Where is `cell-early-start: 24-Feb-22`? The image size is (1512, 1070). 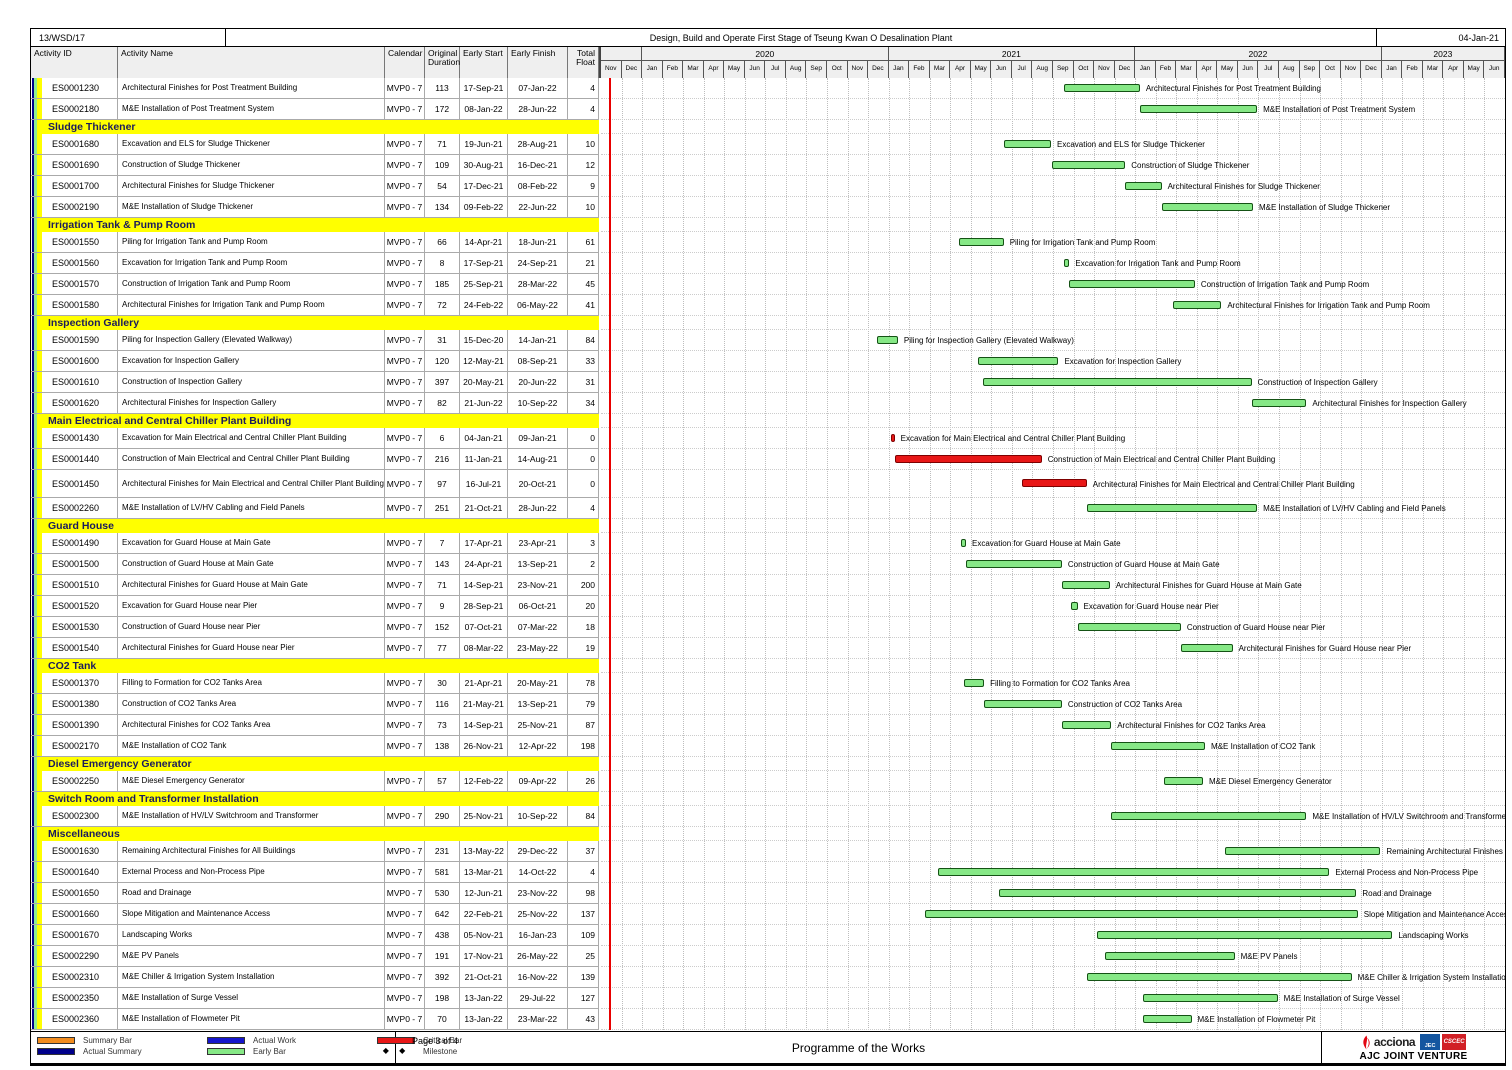 cell-early-start: 24-Feb-22 is located at coordinates (484, 305).